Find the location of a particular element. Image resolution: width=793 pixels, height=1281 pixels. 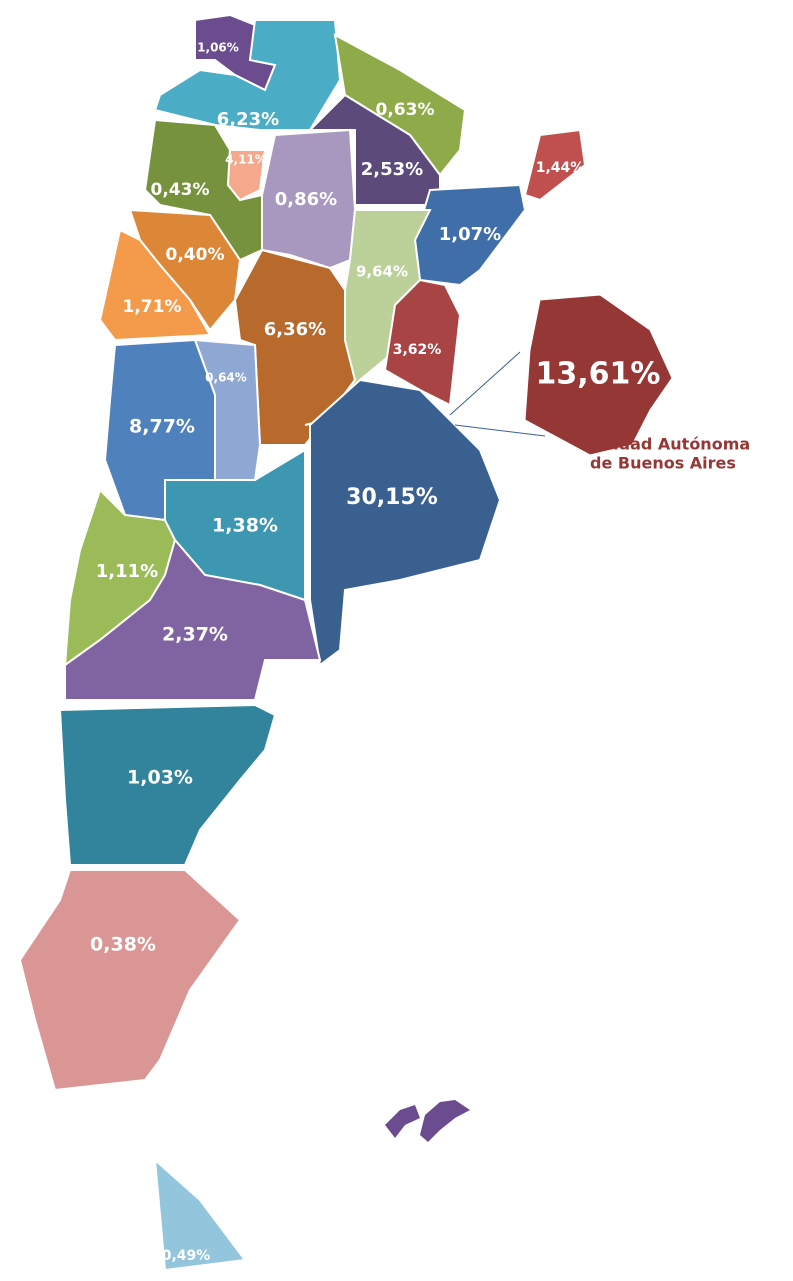

province-label: 30,15% is located at coordinates (392, 497).